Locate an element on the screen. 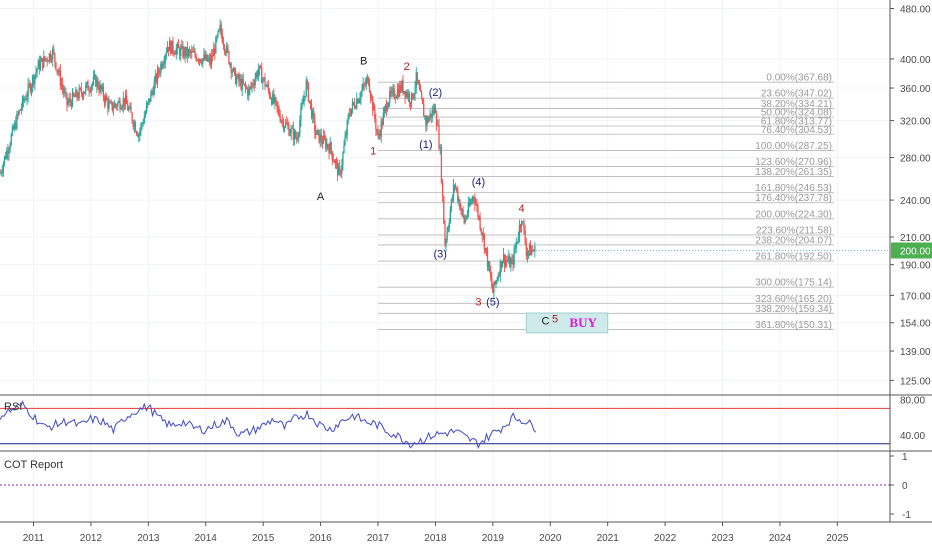  fib-level-label: 0.00%(367.68) is located at coordinates (799, 78).